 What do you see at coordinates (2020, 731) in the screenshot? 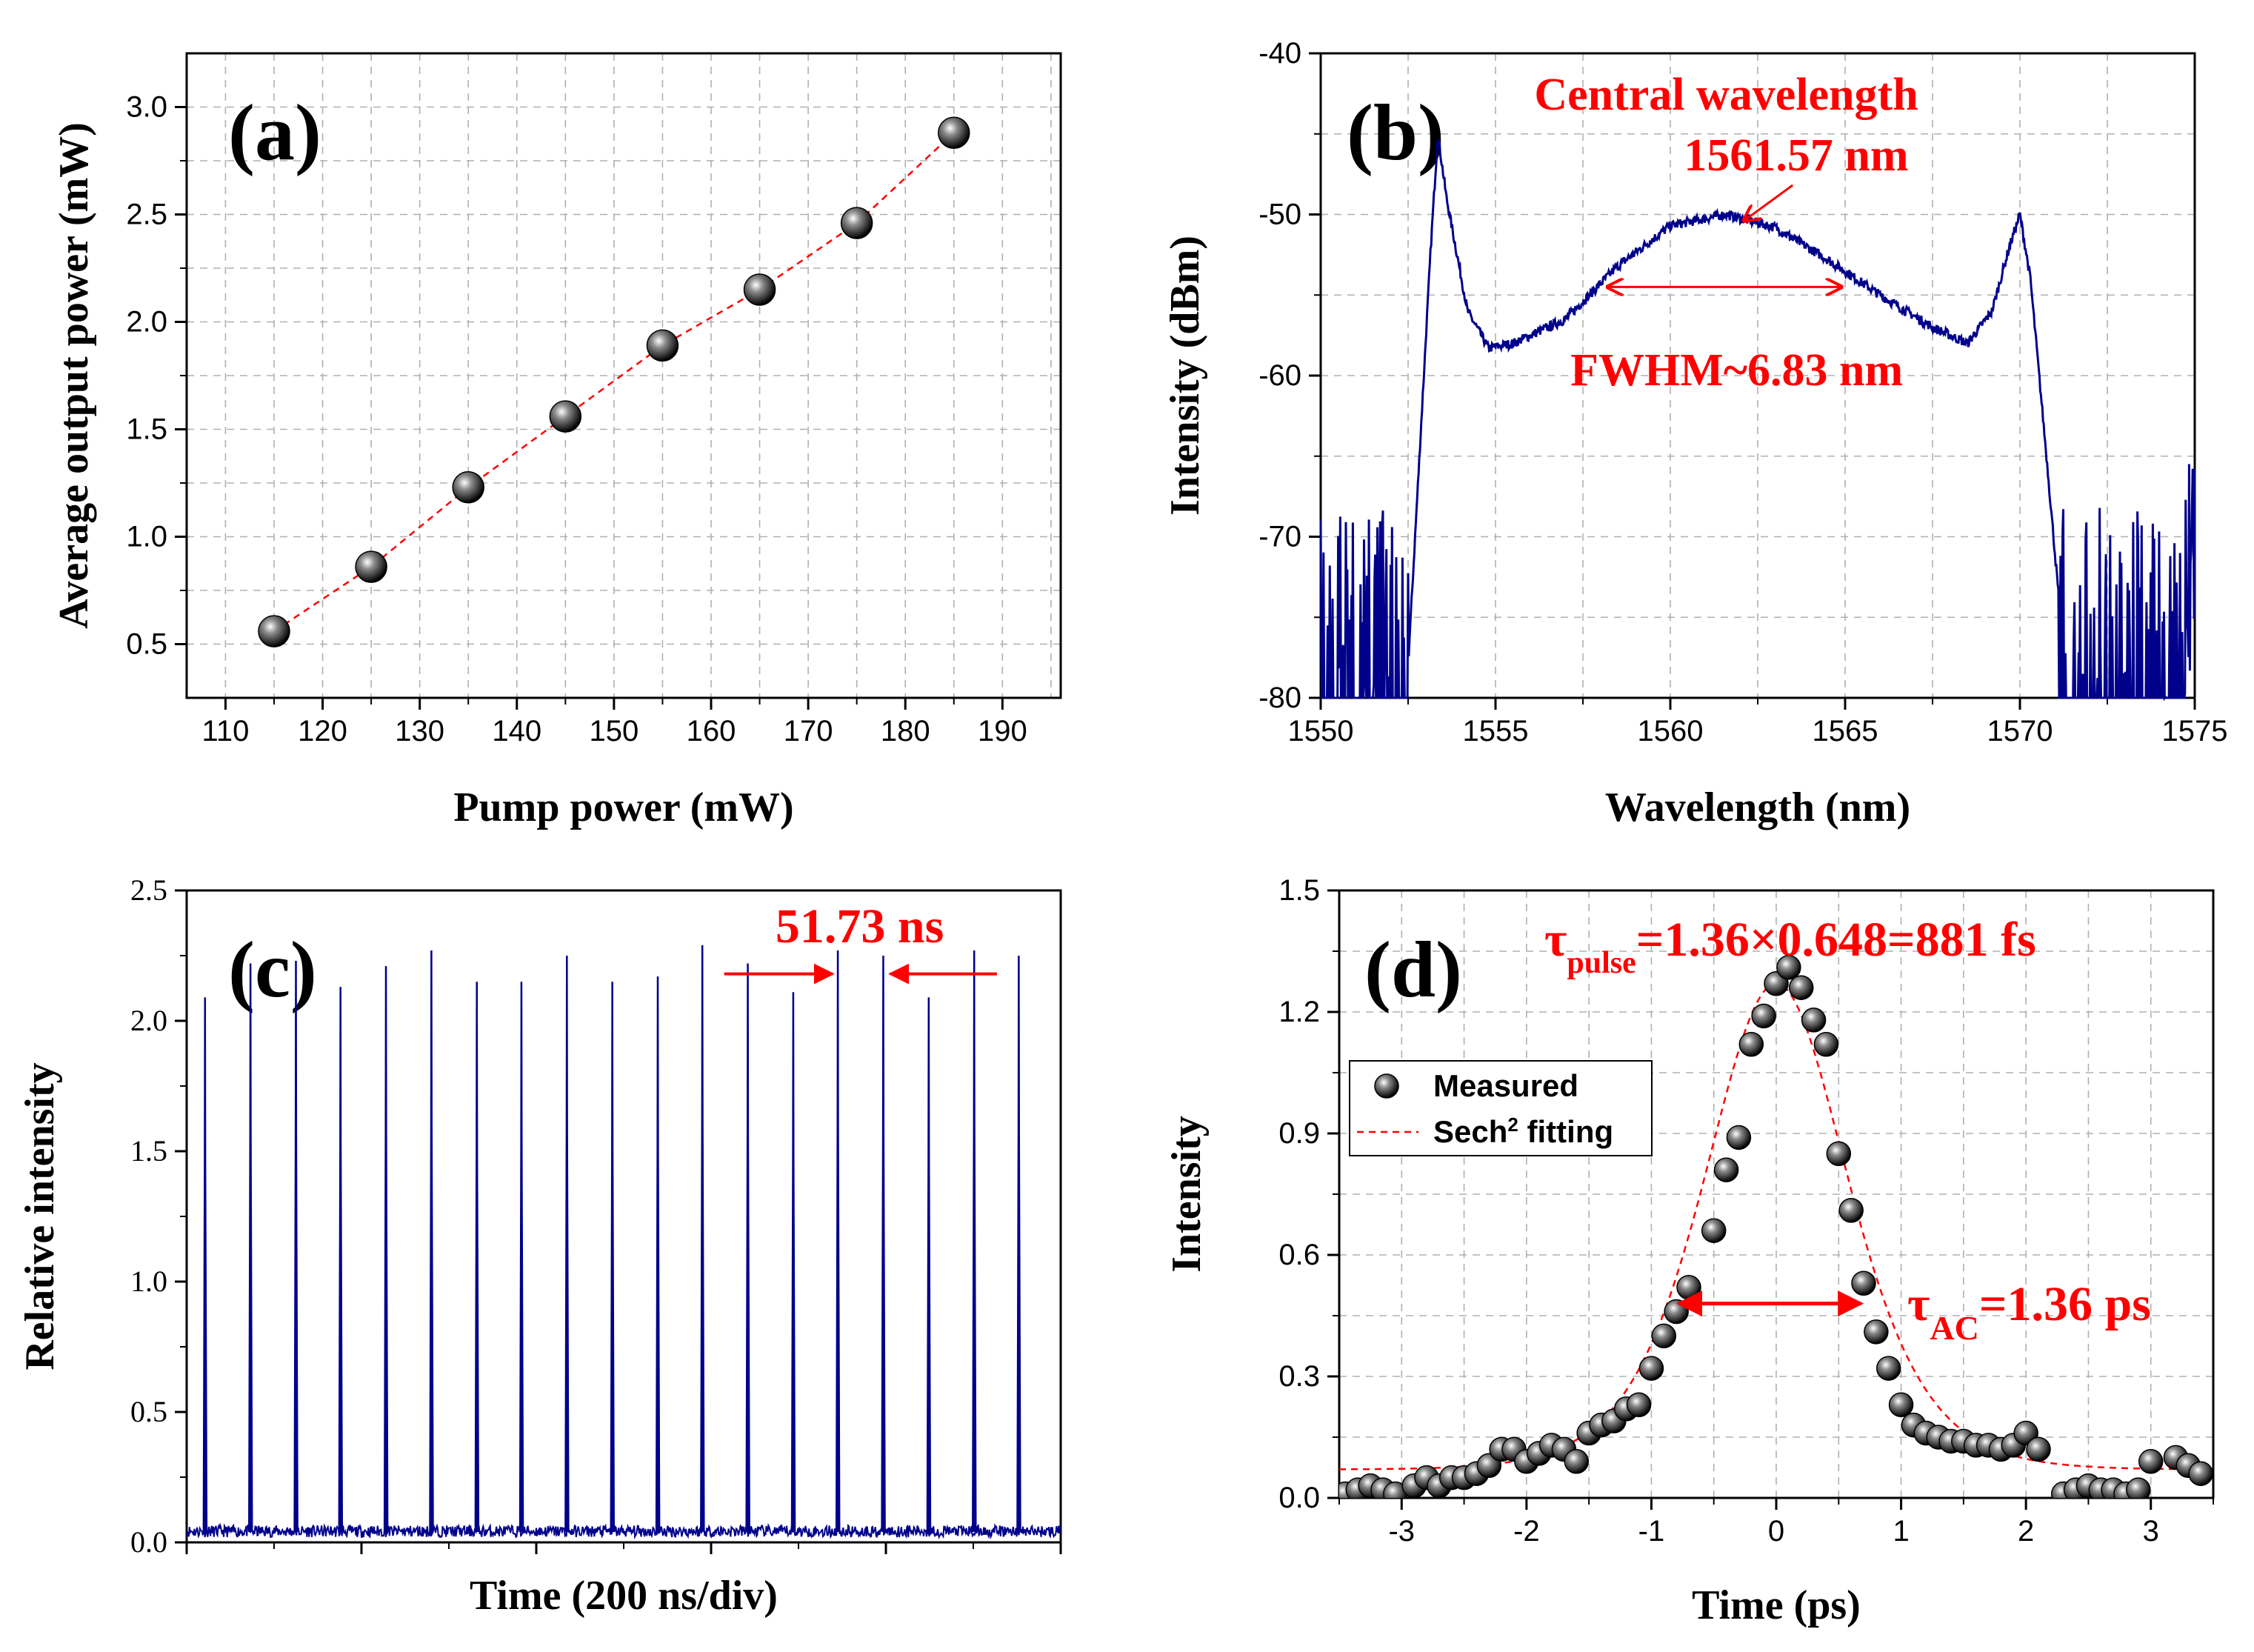
I see `x-tick-label: 1570` at bounding box center [2020, 731].